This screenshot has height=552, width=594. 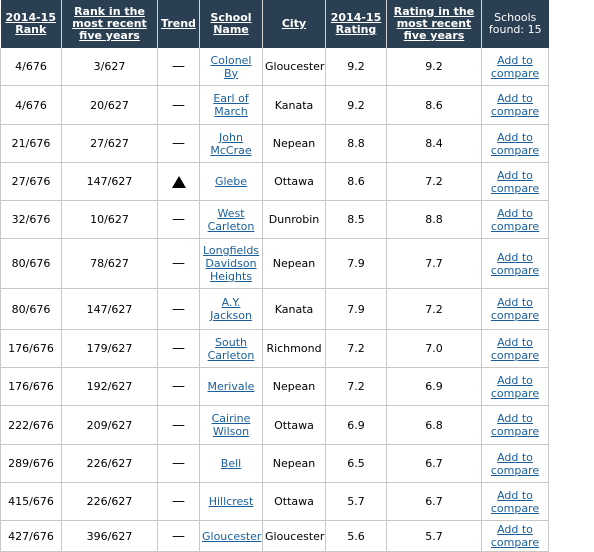 What do you see at coordinates (231, 105) in the screenshot?
I see `school-link: Earl of March` at bounding box center [231, 105].